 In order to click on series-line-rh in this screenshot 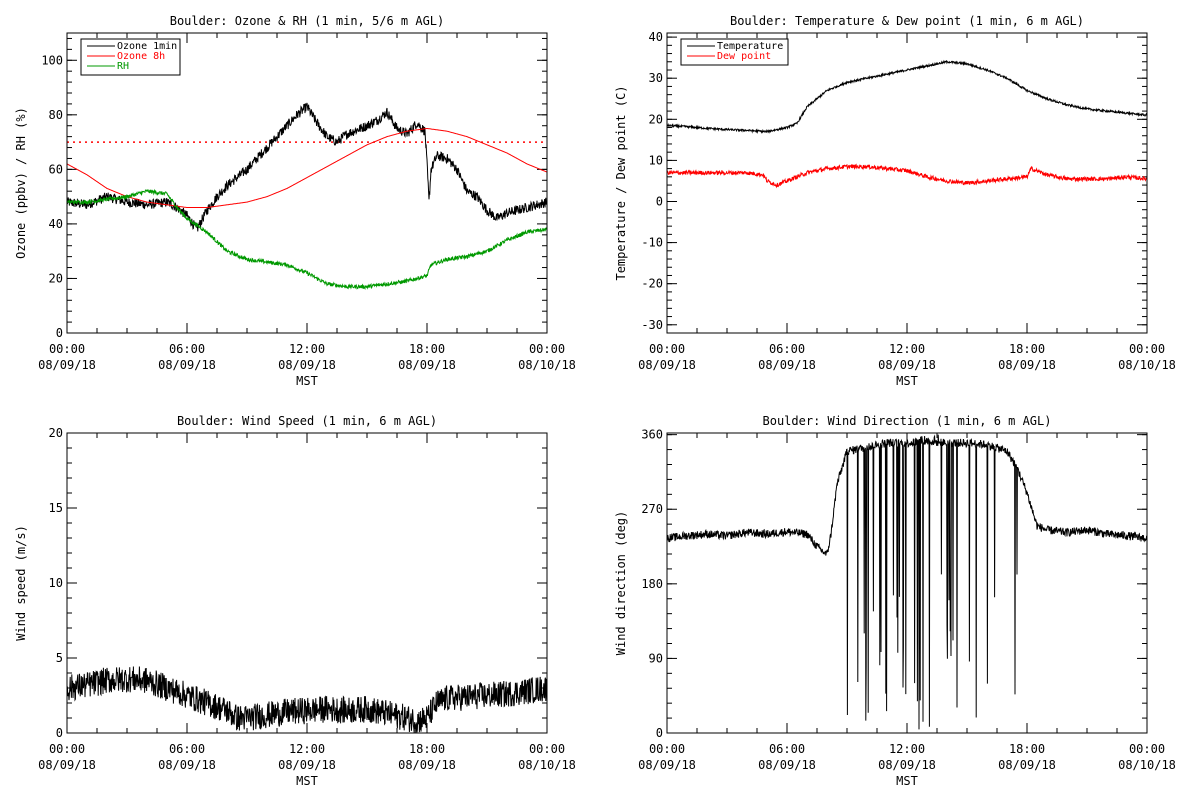, I will do `click(307, 239)`.